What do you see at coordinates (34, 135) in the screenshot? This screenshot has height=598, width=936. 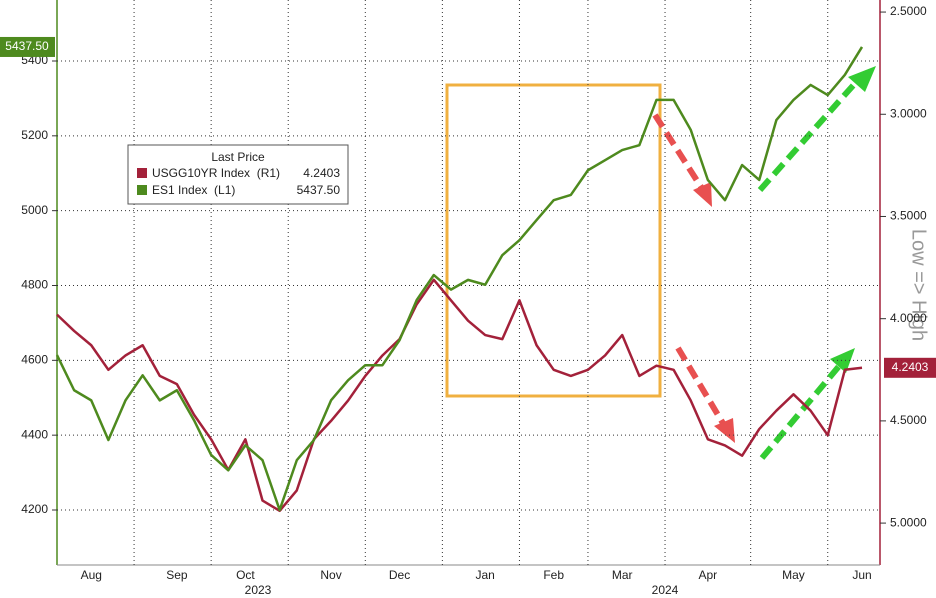 I see `y-tick-label: 5200` at bounding box center [34, 135].